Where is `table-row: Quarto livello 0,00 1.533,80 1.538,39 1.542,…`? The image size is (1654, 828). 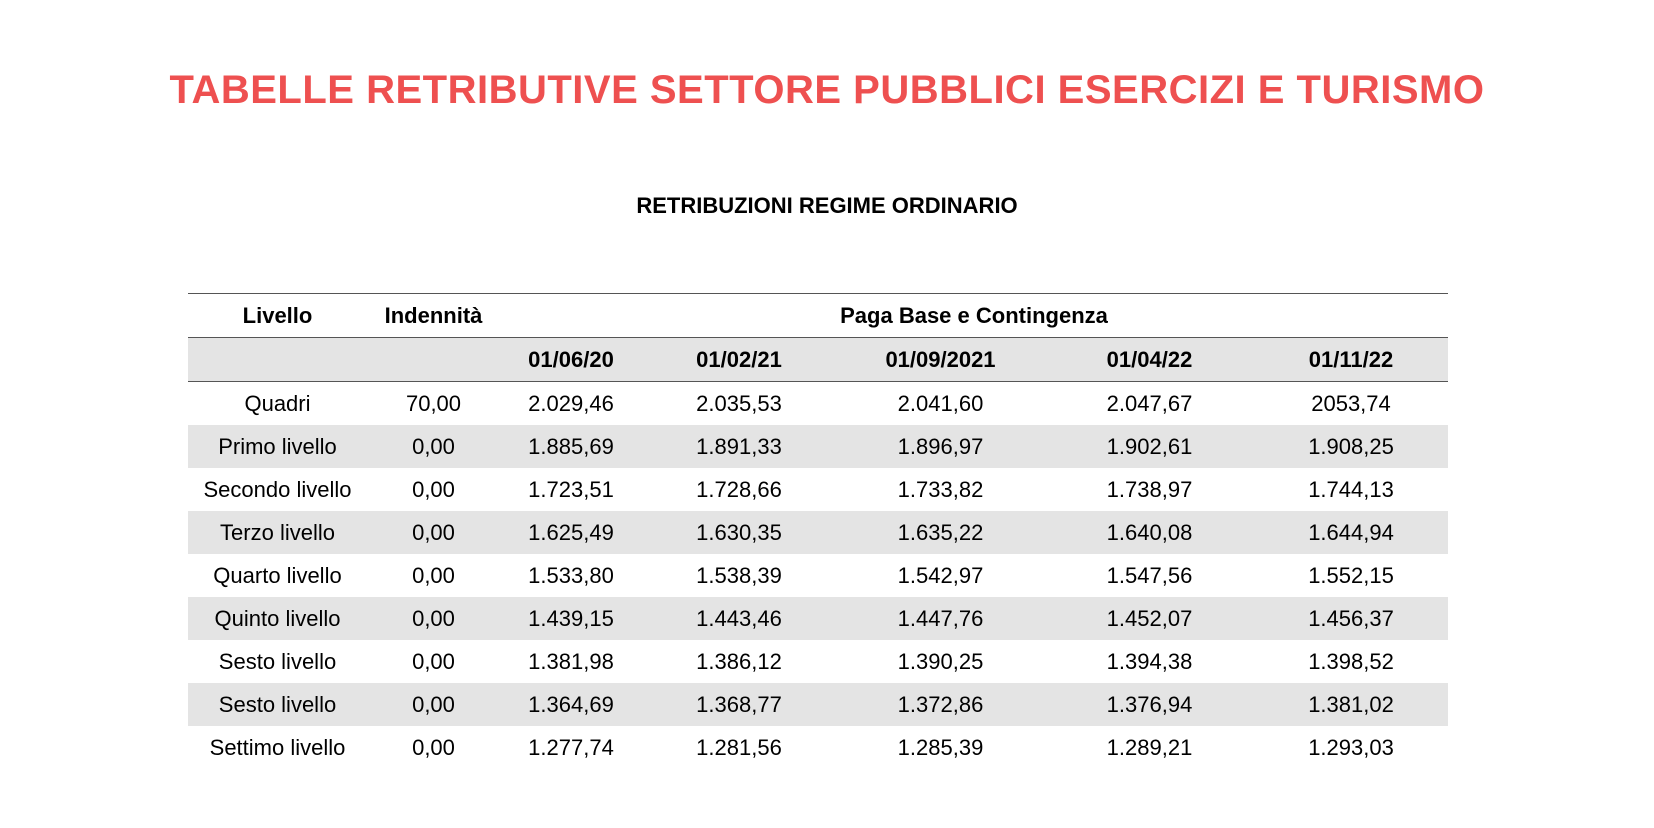 table-row: Quarto livello 0,00 1.533,80 1.538,39 1.542,… is located at coordinates (818, 575).